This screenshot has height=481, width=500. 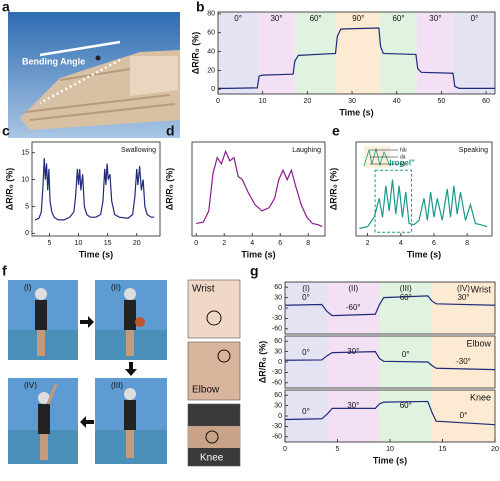 What do you see at coordinates (25, 153) in the screenshot?
I see `y-tick-label: 15` at bounding box center [25, 153].